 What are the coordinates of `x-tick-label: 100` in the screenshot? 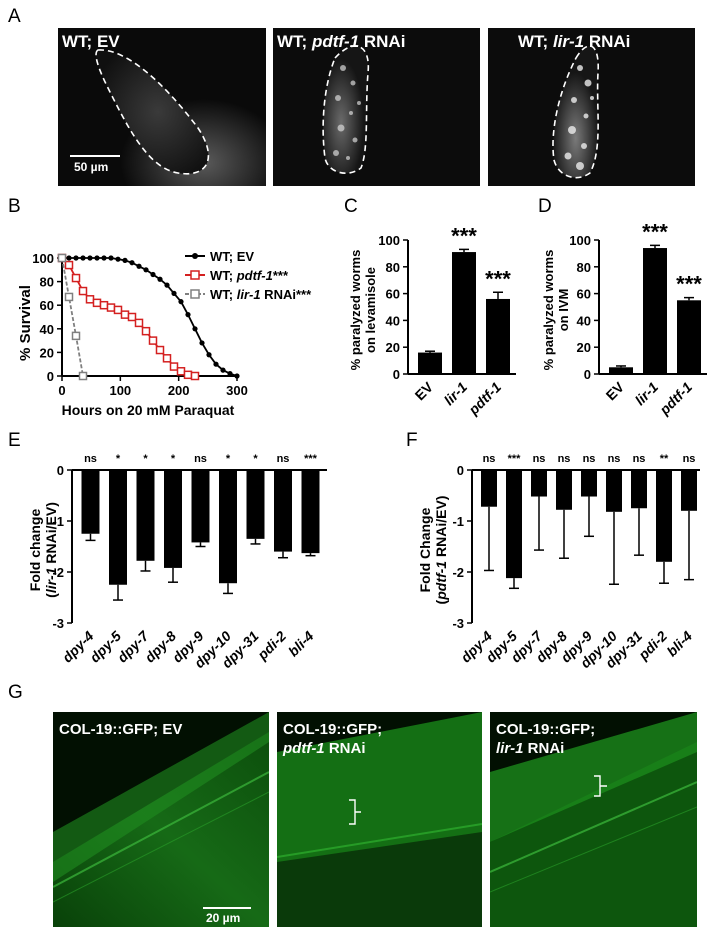 It's located at (120, 390).